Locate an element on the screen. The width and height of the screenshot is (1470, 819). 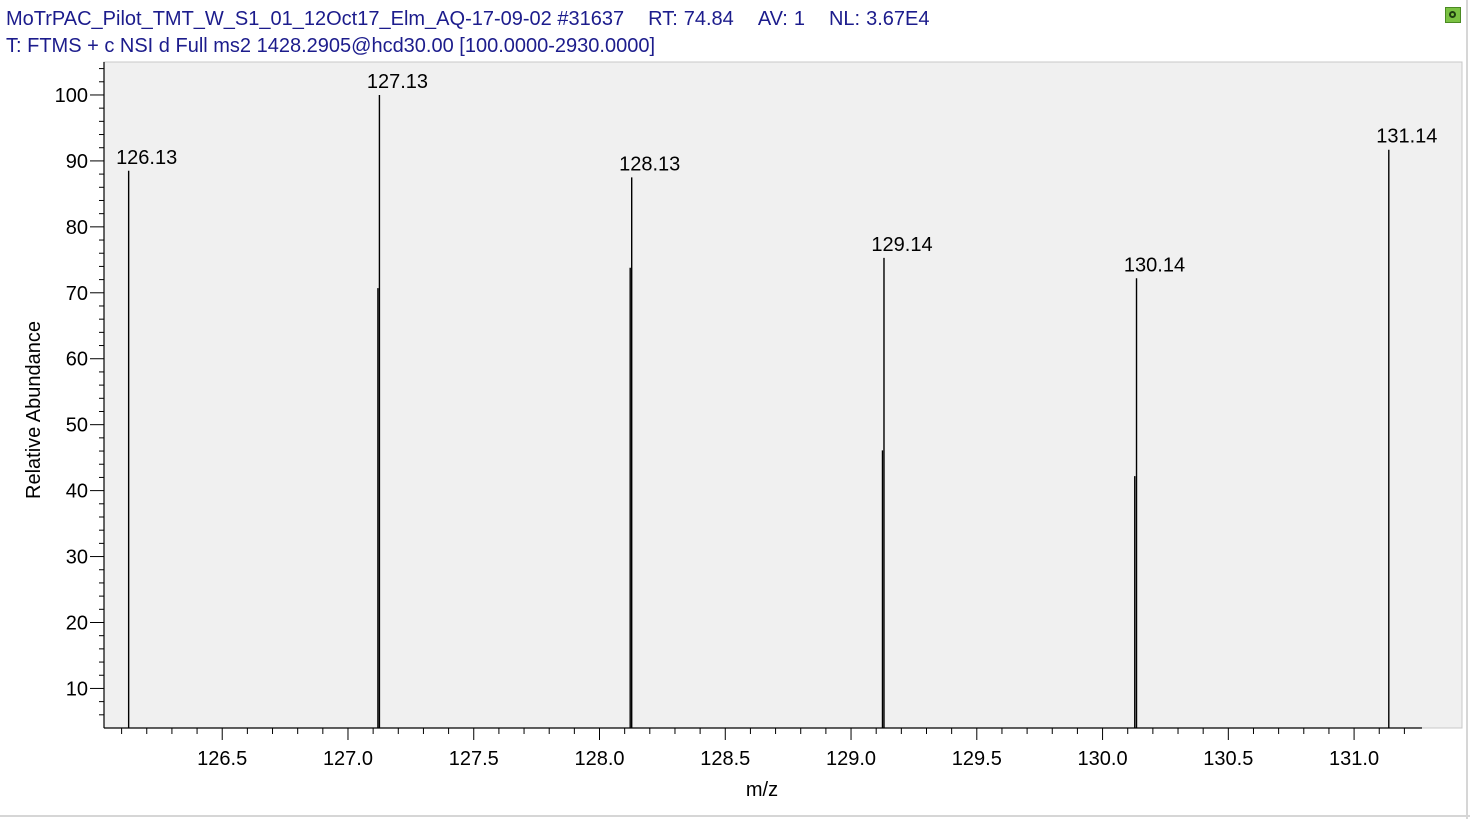
peak-label: 131.14 is located at coordinates (1406, 137).